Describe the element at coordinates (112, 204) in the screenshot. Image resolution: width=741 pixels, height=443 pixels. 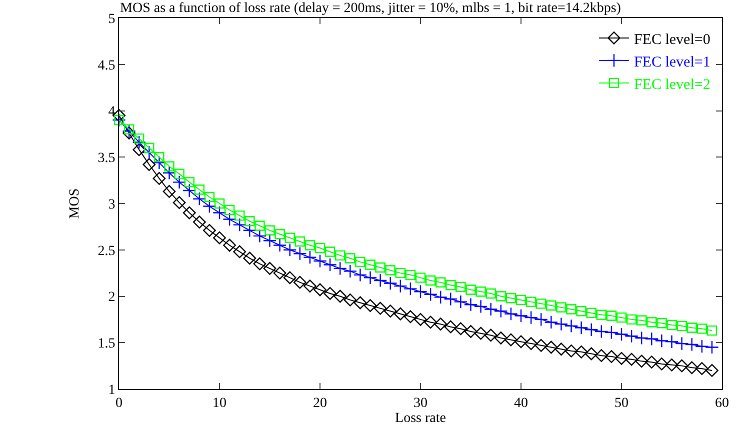
I see `y-tick-label: 3` at that location.